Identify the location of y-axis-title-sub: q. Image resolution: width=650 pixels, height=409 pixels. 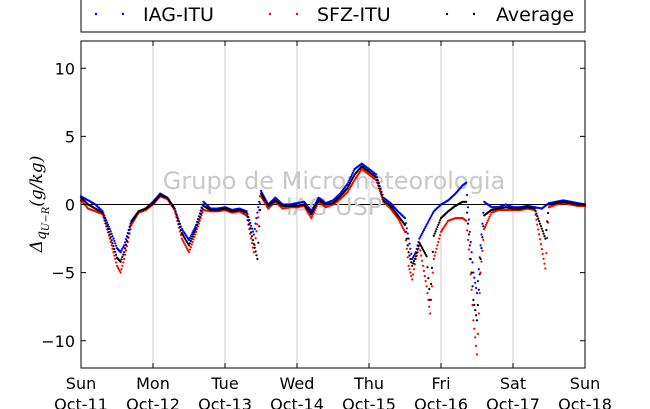
(42, 235).